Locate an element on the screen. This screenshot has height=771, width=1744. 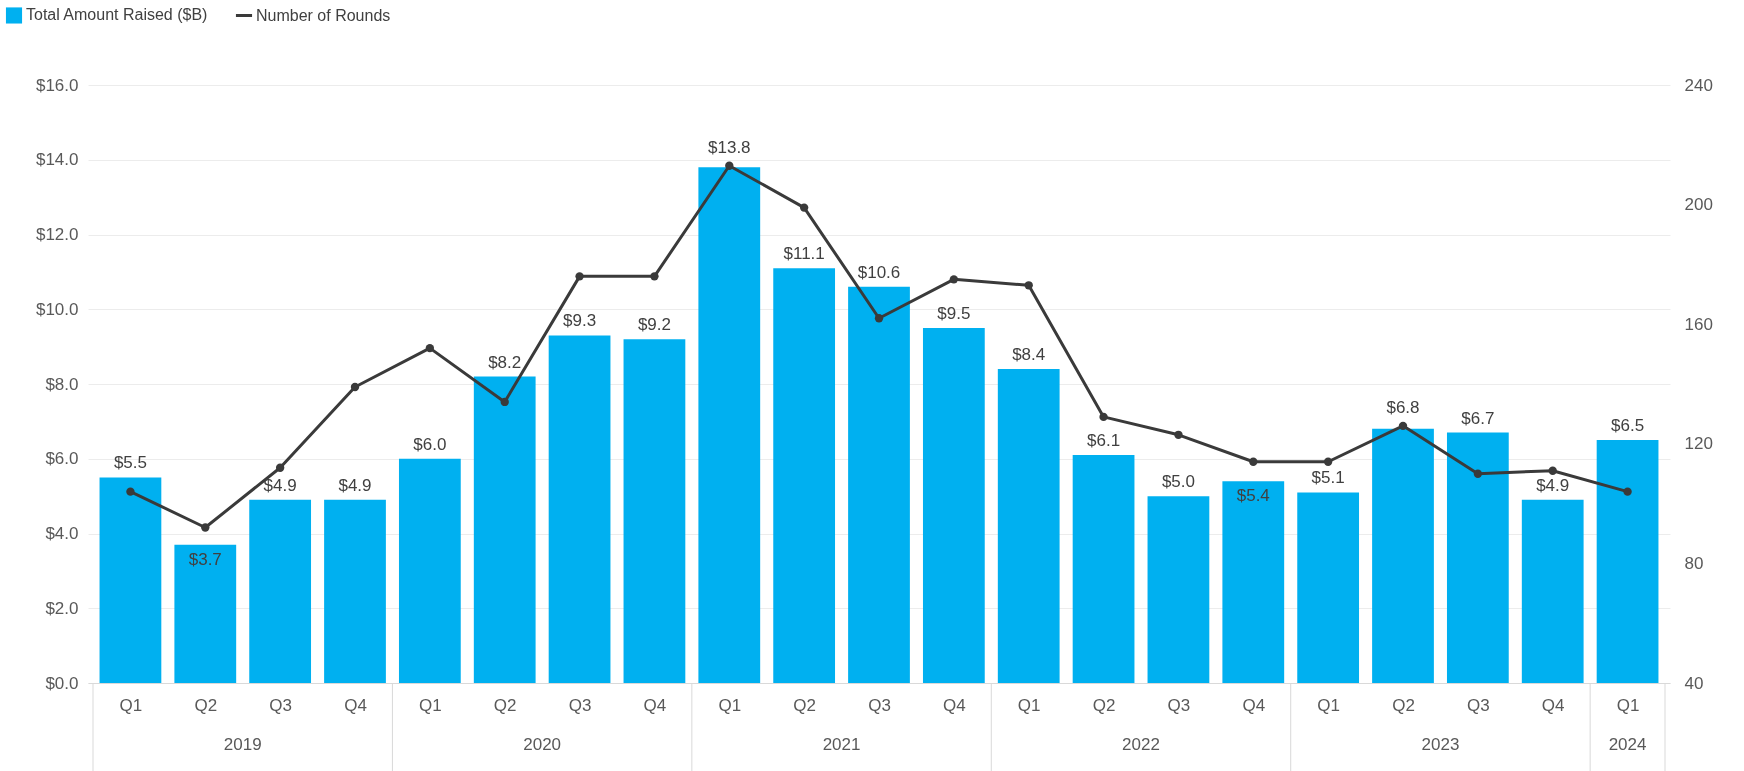
y-tick-label: $0.0 is located at coordinates (62, 683).